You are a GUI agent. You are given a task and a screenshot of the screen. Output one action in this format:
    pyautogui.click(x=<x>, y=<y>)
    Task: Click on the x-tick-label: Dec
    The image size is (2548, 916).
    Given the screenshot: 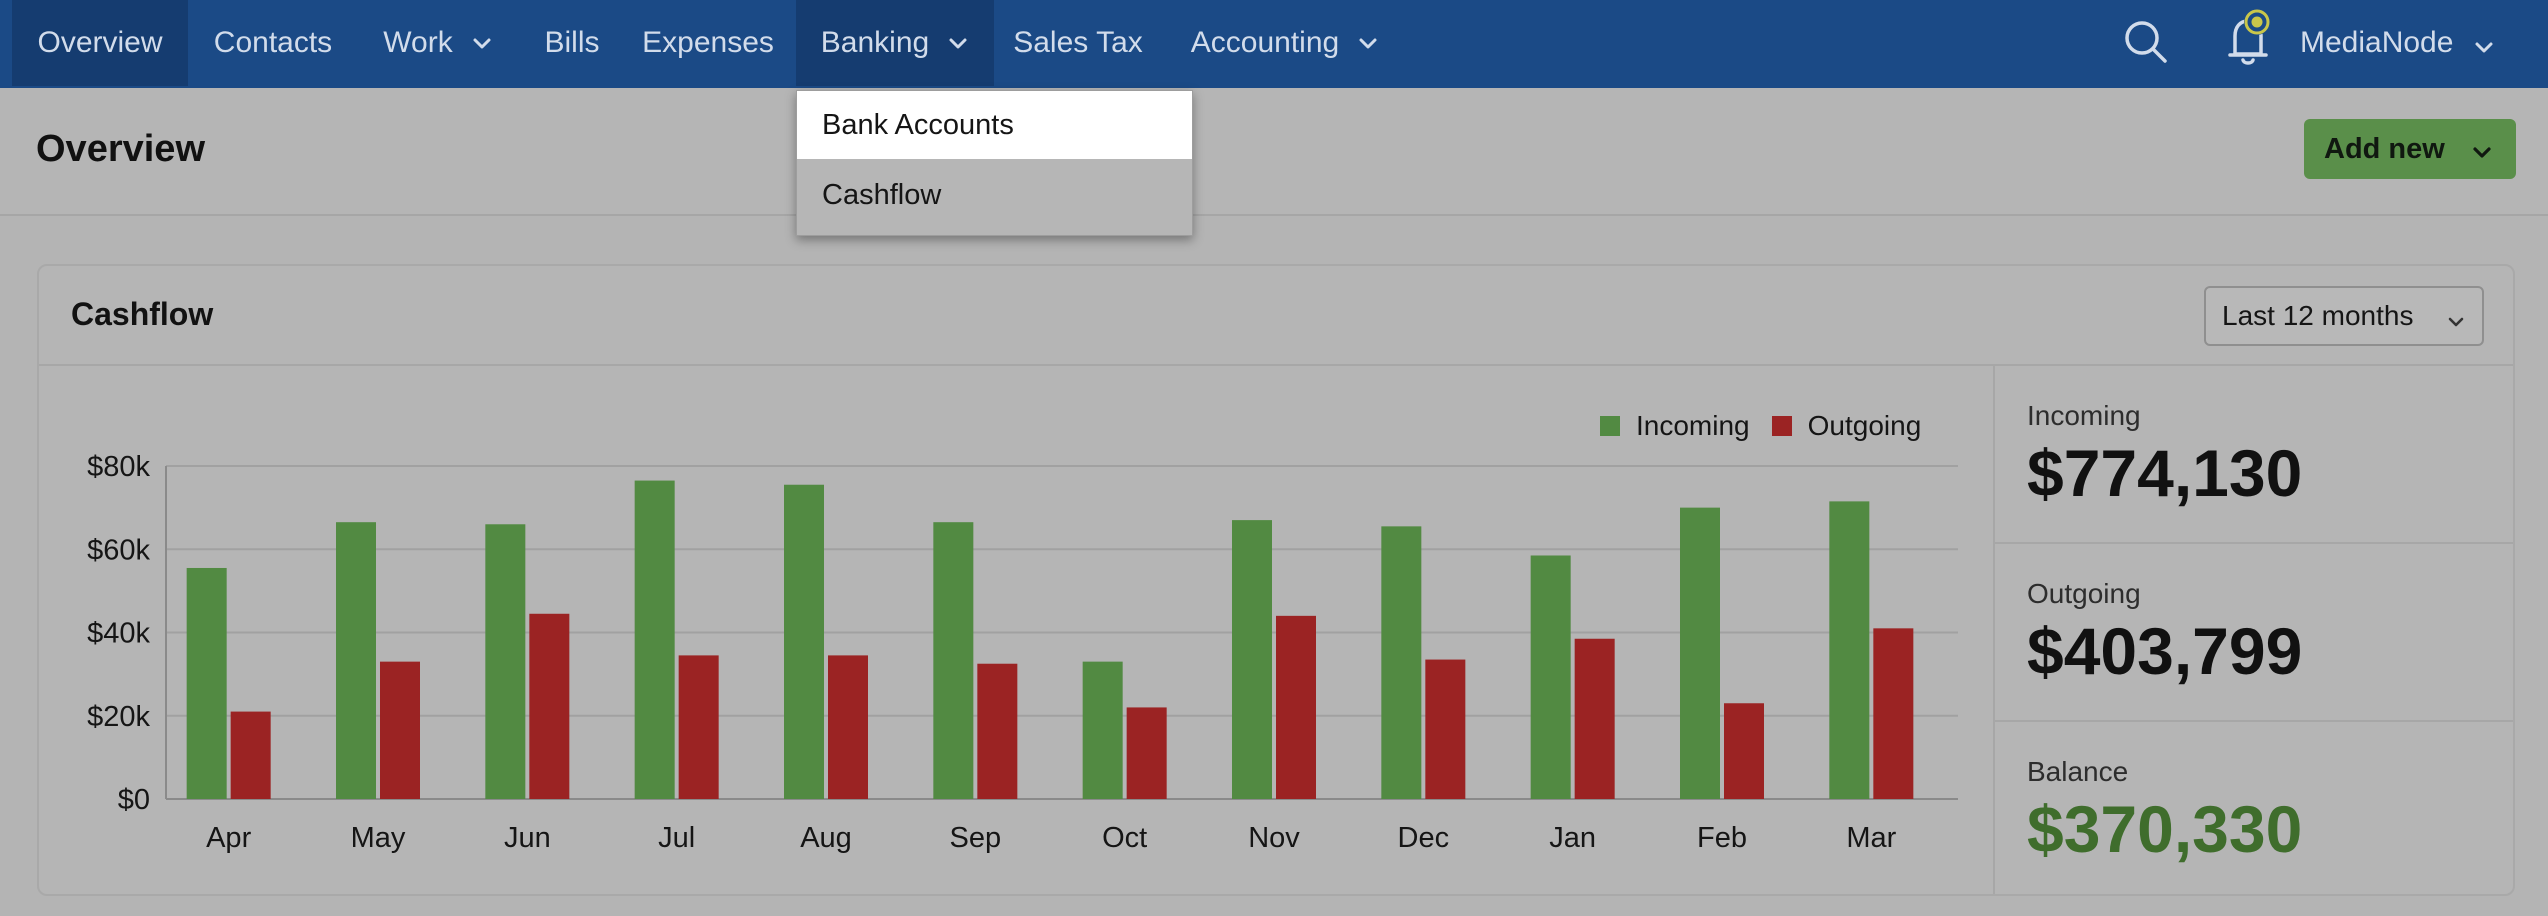 What is the action you would take?
    pyautogui.click(x=1424, y=838)
    